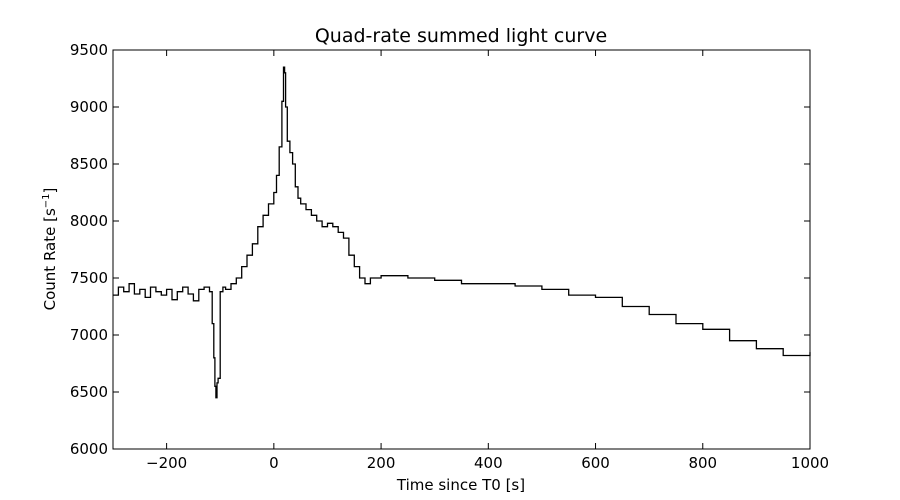 This screenshot has height=500, width=900. I want to click on y-tick-label: 6000, so click(89, 449).